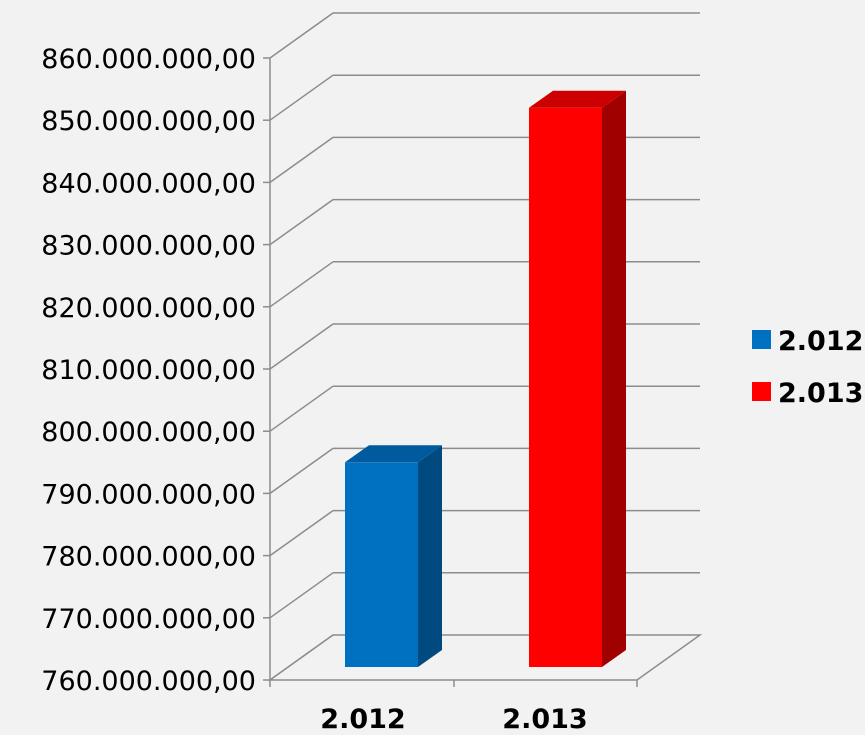 The image size is (865, 735). What do you see at coordinates (381, 564) in the screenshot?
I see `bar-front-2.012` at bounding box center [381, 564].